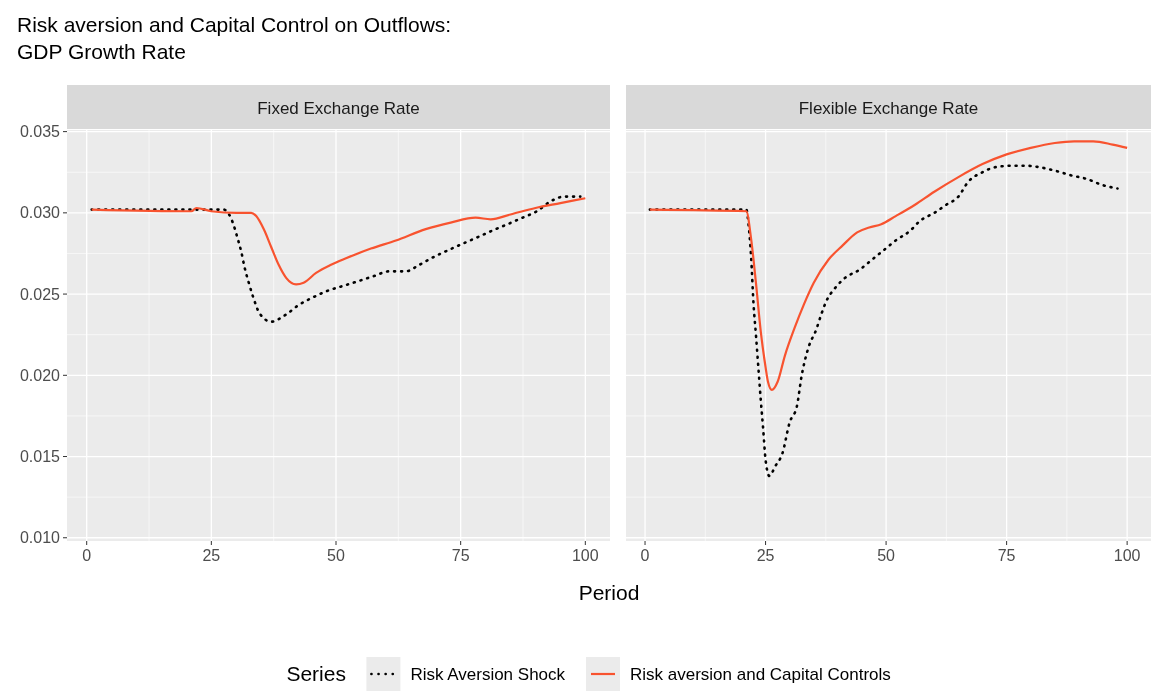 The width and height of the screenshot is (1159, 691). What do you see at coordinates (338, 108) in the screenshot?
I see `chart-subtitle: Fixed Exchange Rate` at bounding box center [338, 108].